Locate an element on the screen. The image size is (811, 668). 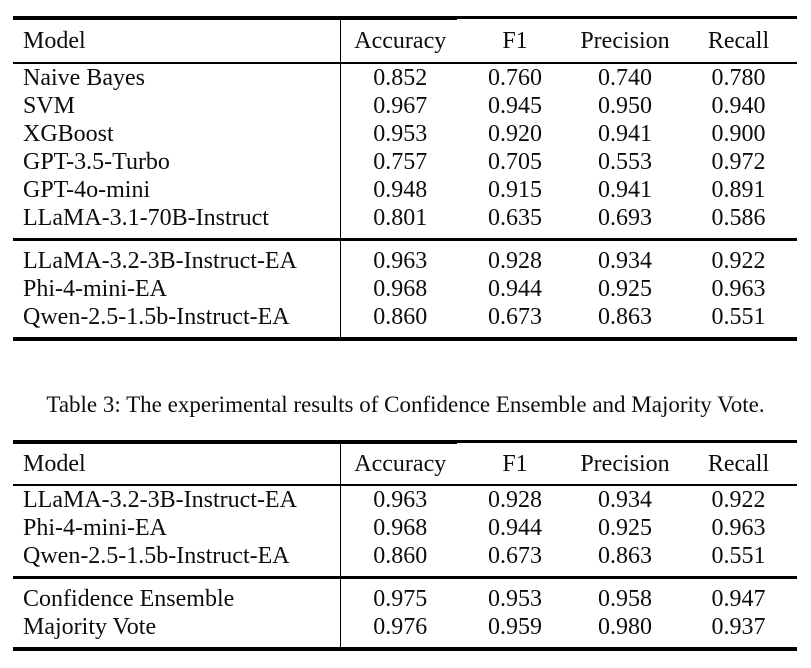
model-cell: XGBoost is located at coordinates (68, 133).